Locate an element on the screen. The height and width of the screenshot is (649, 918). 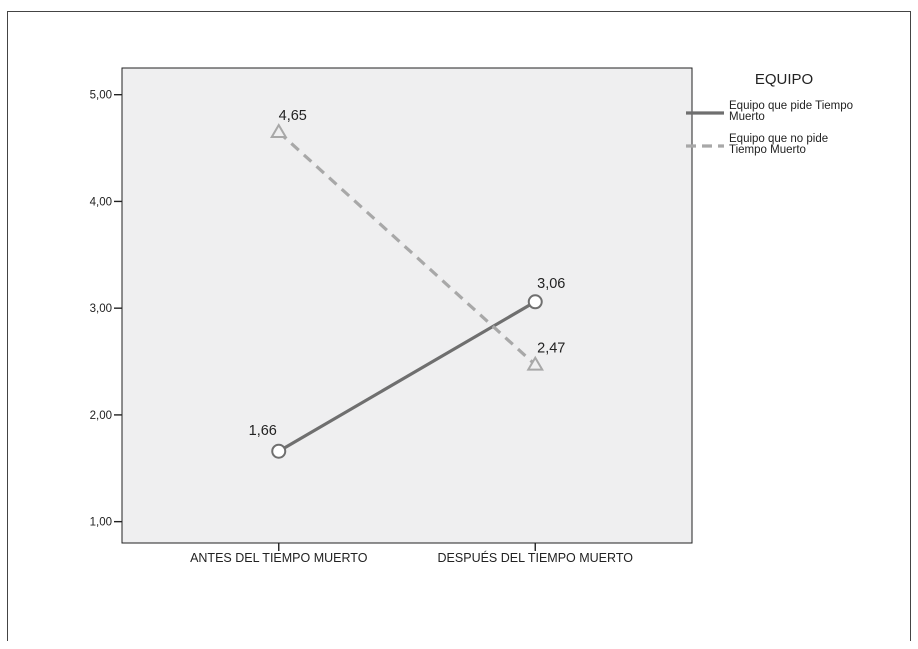
data-label: 4,65 is located at coordinates (293, 116).